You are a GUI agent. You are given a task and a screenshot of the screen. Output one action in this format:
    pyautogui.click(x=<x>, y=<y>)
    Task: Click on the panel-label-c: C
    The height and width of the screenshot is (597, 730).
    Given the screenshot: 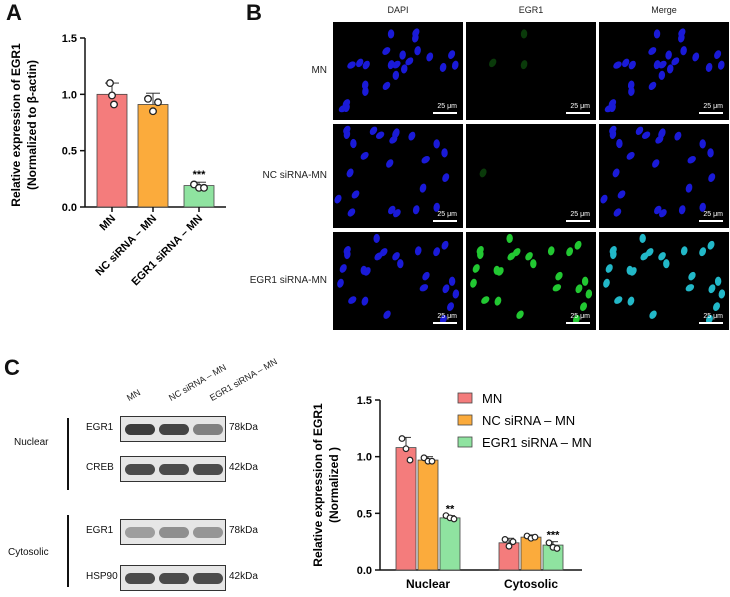 What is the action you would take?
    pyautogui.click(x=12, y=367)
    